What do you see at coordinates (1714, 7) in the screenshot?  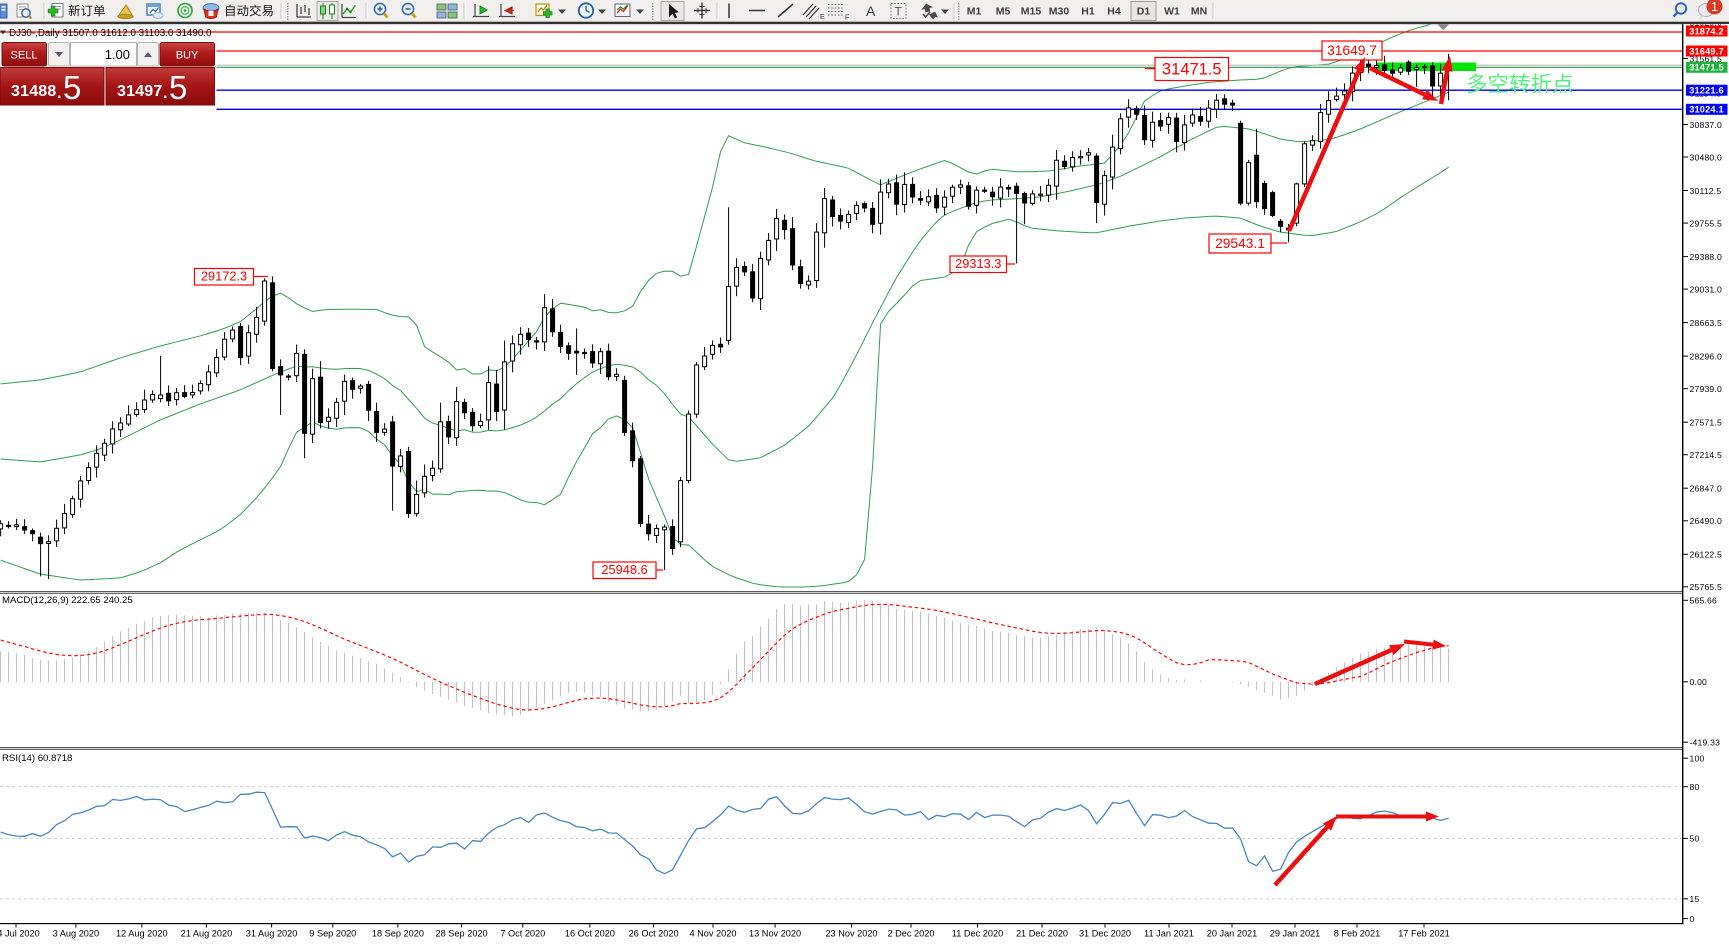 I see `svg-text: 1` at bounding box center [1714, 7].